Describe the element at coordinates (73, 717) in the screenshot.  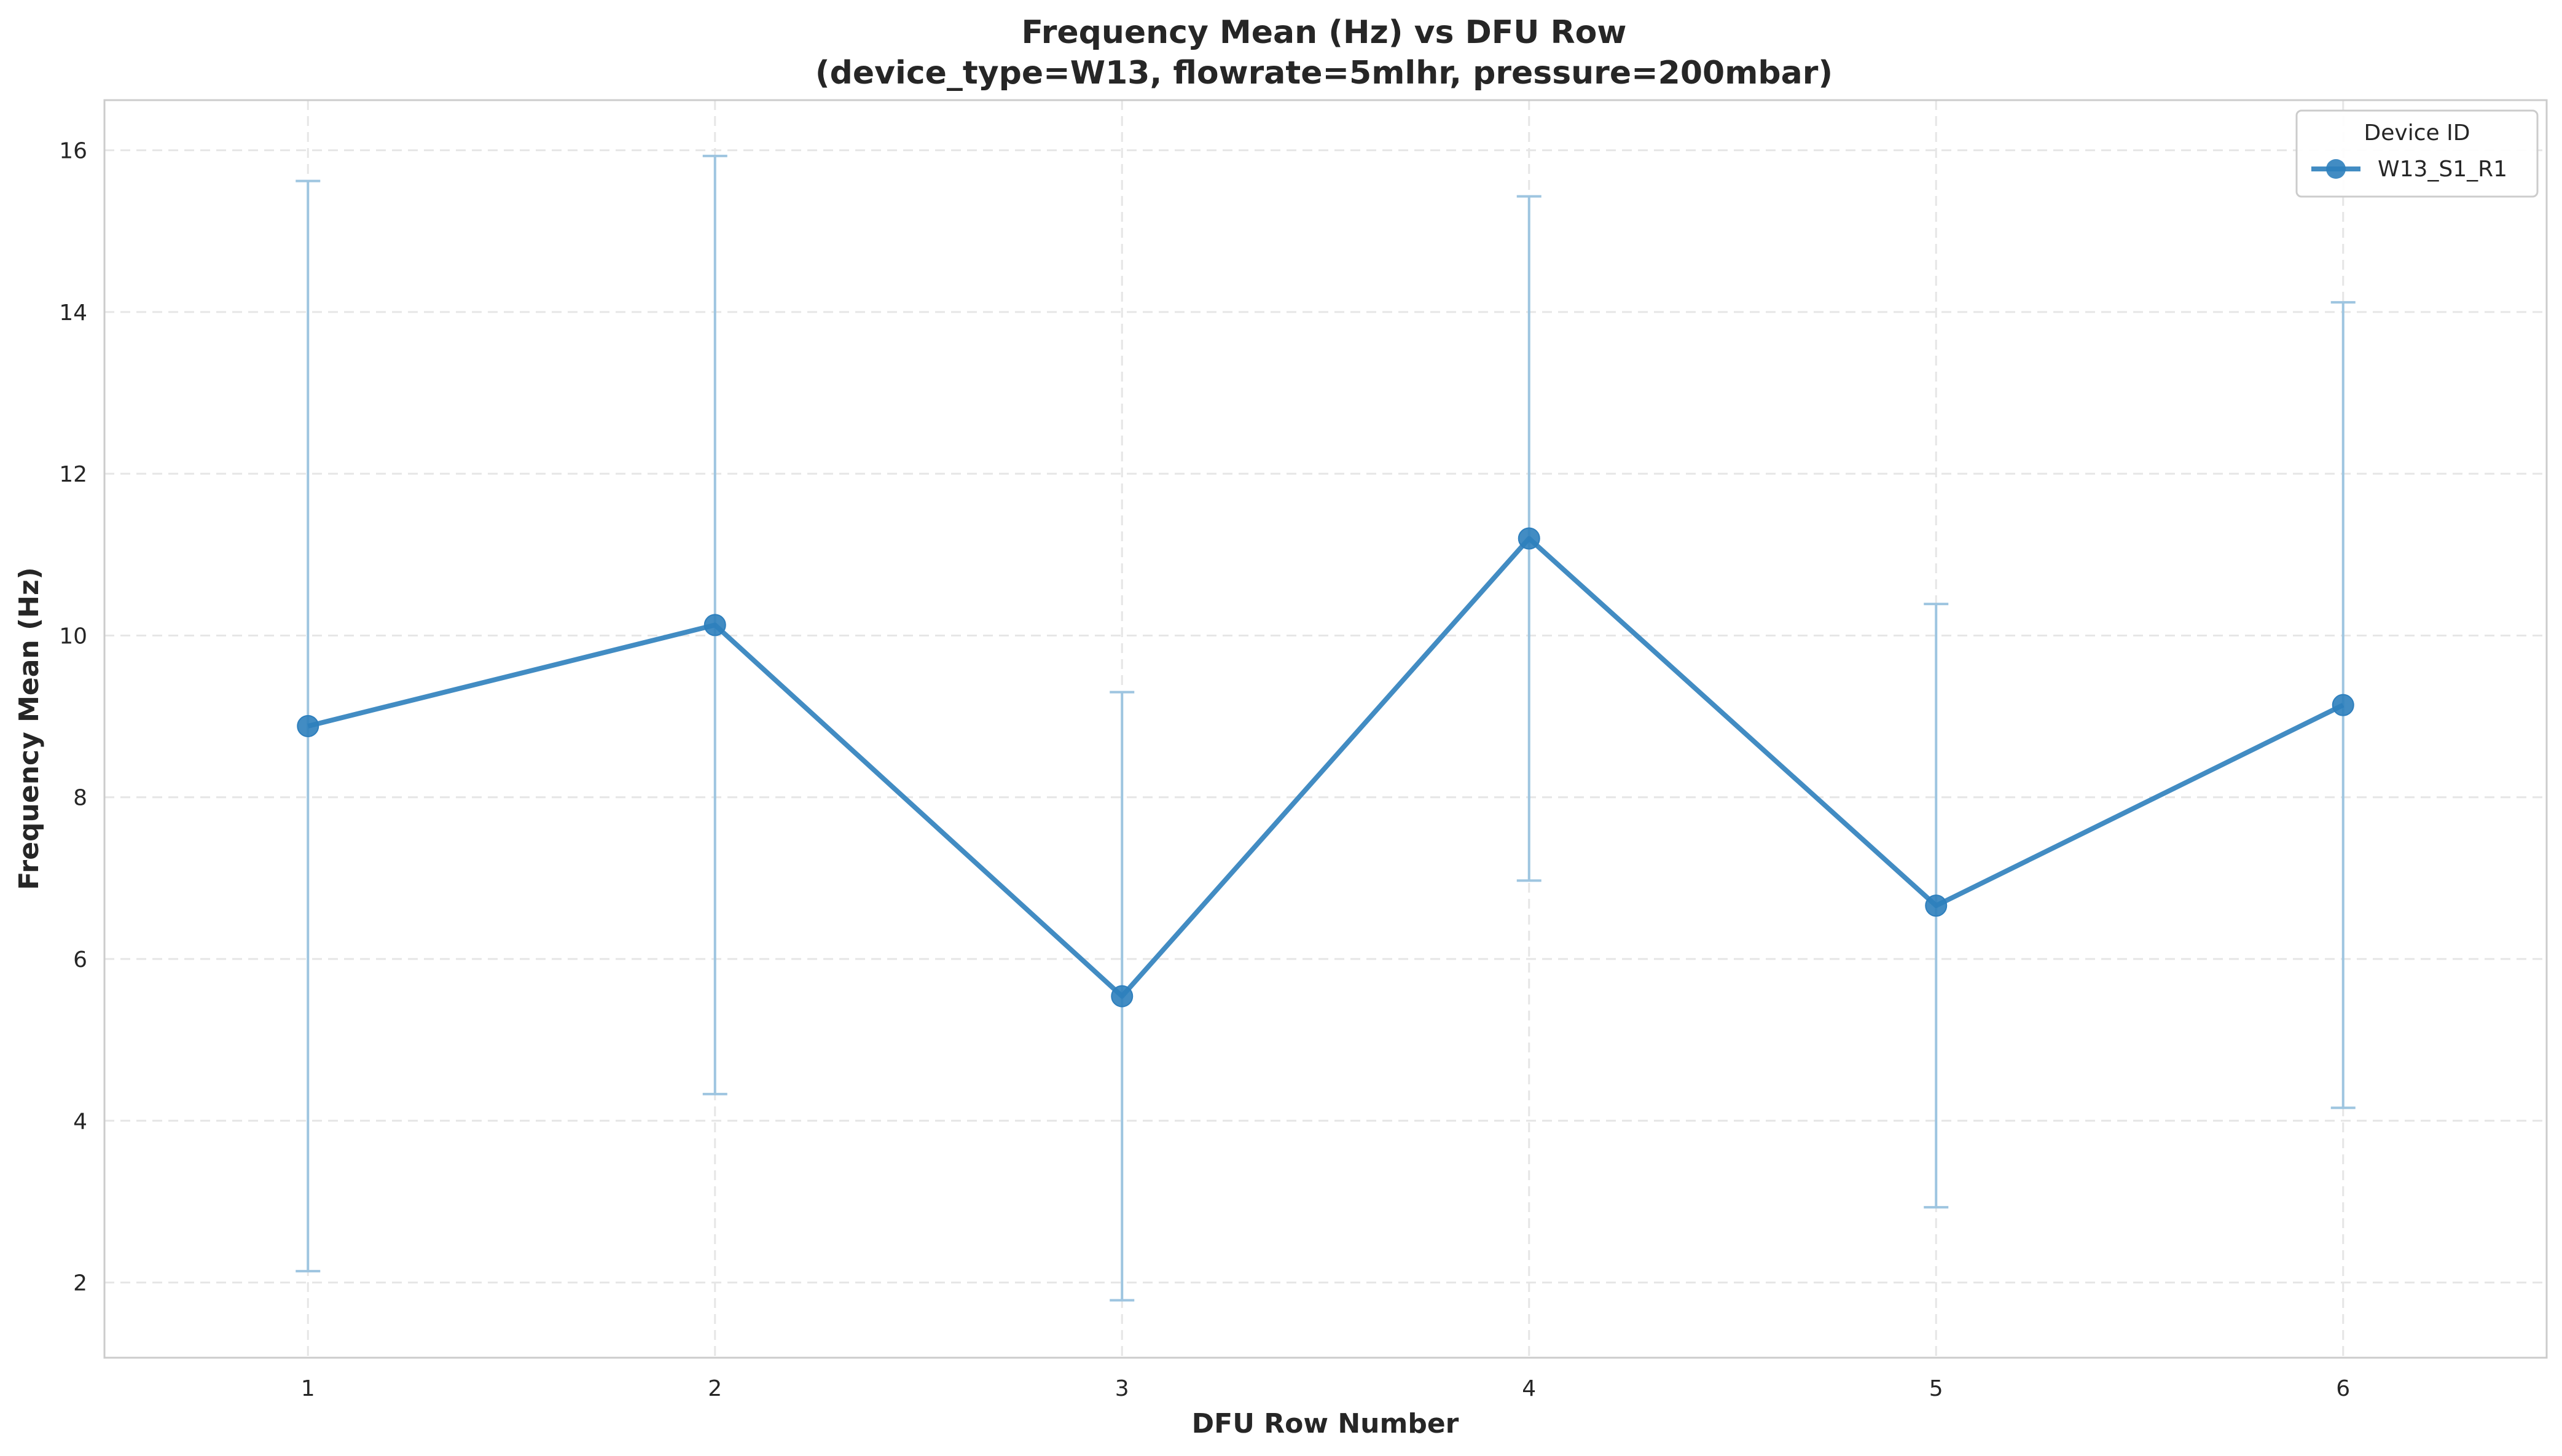
I see `y-axis-ticks: 2 4 6 8 10 12 14 16` at that location.